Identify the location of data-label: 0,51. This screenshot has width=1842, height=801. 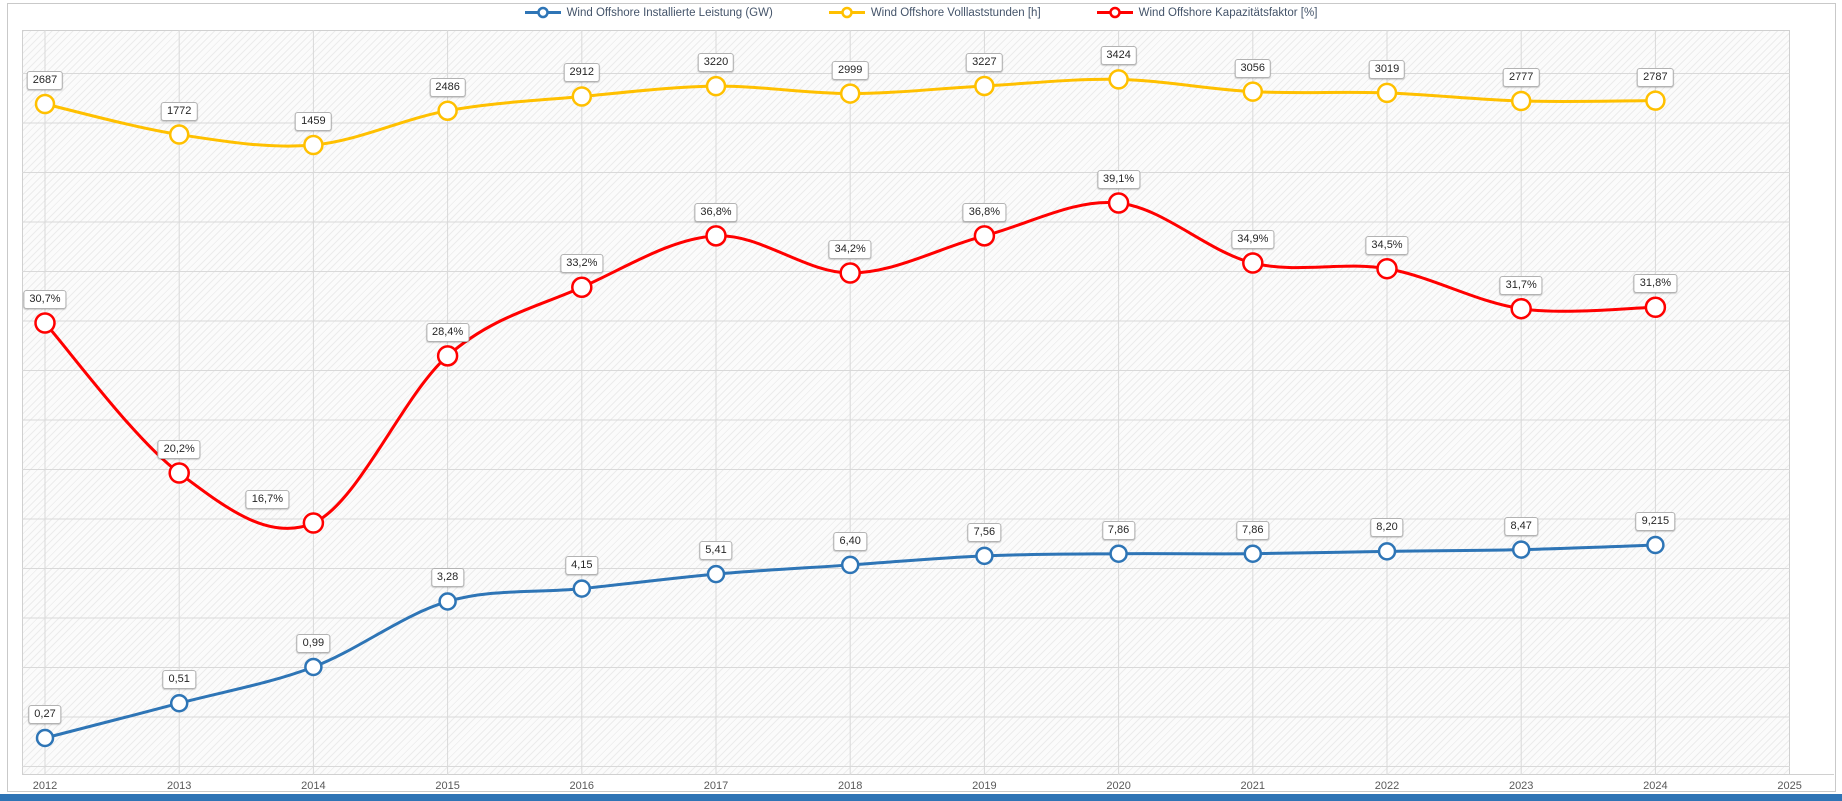
(179, 680).